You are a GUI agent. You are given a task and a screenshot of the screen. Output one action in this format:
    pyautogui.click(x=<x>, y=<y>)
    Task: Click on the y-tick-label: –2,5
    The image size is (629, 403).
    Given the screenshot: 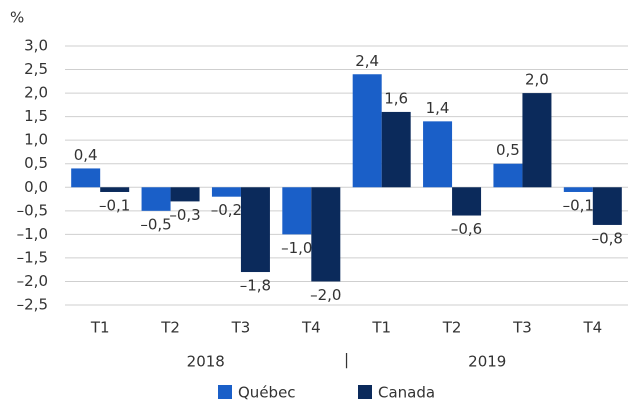 What is the action you would take?
    pyautogui.click(x=32, y=305)
    